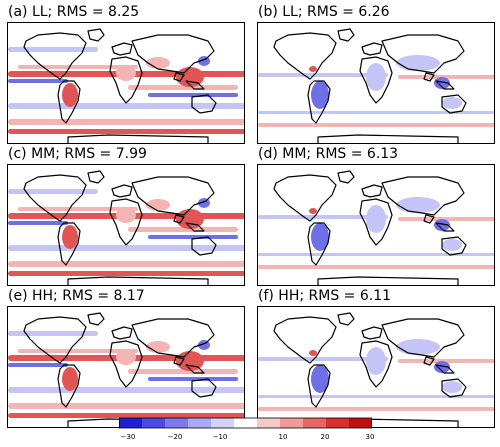 The height and width of the screenshot is (447, 500). What do you see at coordinates (324, 12) in the screenshot?
I see `panel-title-b: (b) LL; RMS = 6.26` at bounding box center [324, 12].